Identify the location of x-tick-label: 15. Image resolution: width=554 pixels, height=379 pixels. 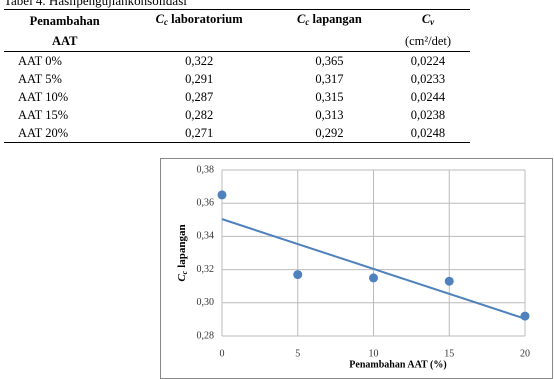
(449, 353).